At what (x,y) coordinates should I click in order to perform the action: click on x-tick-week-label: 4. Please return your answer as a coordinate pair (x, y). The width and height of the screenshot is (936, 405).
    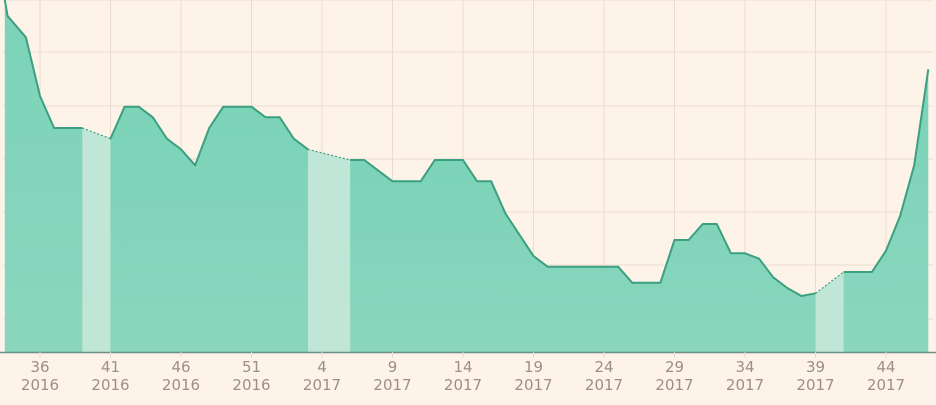
    Looking at the image, I should click on (322, 367).